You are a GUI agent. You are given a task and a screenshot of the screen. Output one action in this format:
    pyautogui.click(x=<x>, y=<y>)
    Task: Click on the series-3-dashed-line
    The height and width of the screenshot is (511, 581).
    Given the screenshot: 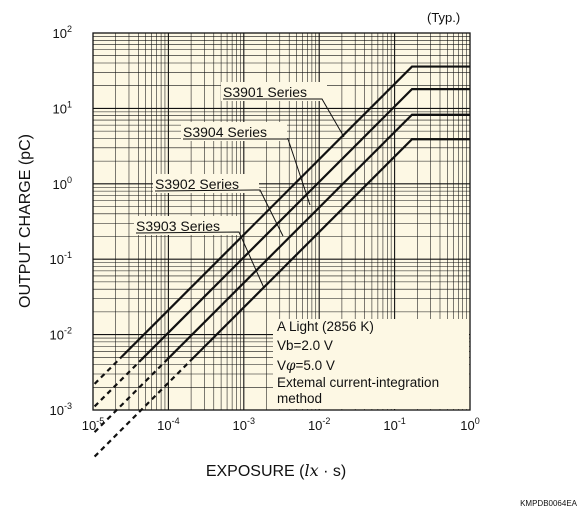 What is the action you would take?
    pyautogui.click(x=130, y=395)
    